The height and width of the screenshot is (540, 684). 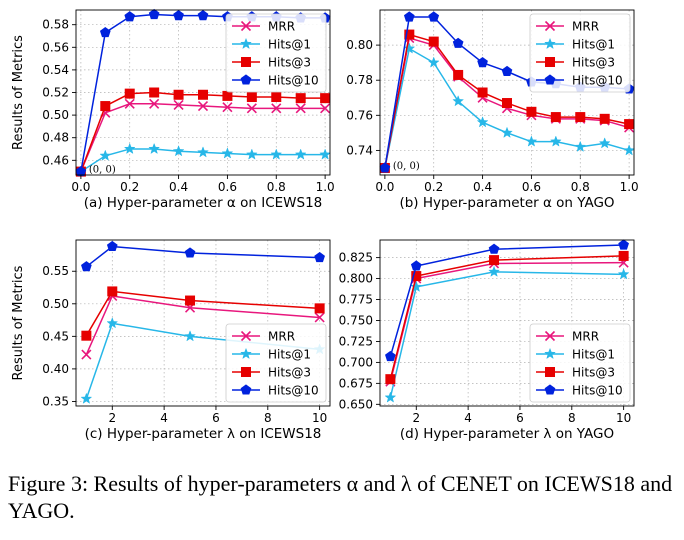 I want to click on x-tick-label: 4, so click(x=164, y=418).